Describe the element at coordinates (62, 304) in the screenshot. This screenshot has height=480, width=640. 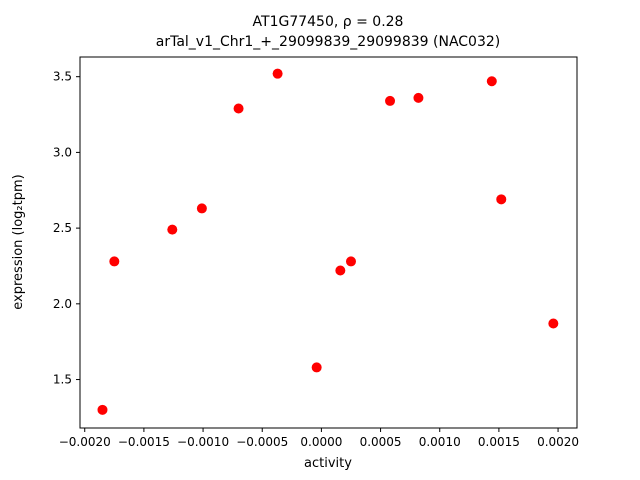
I see `y-tick-label: 2.0` at that location.